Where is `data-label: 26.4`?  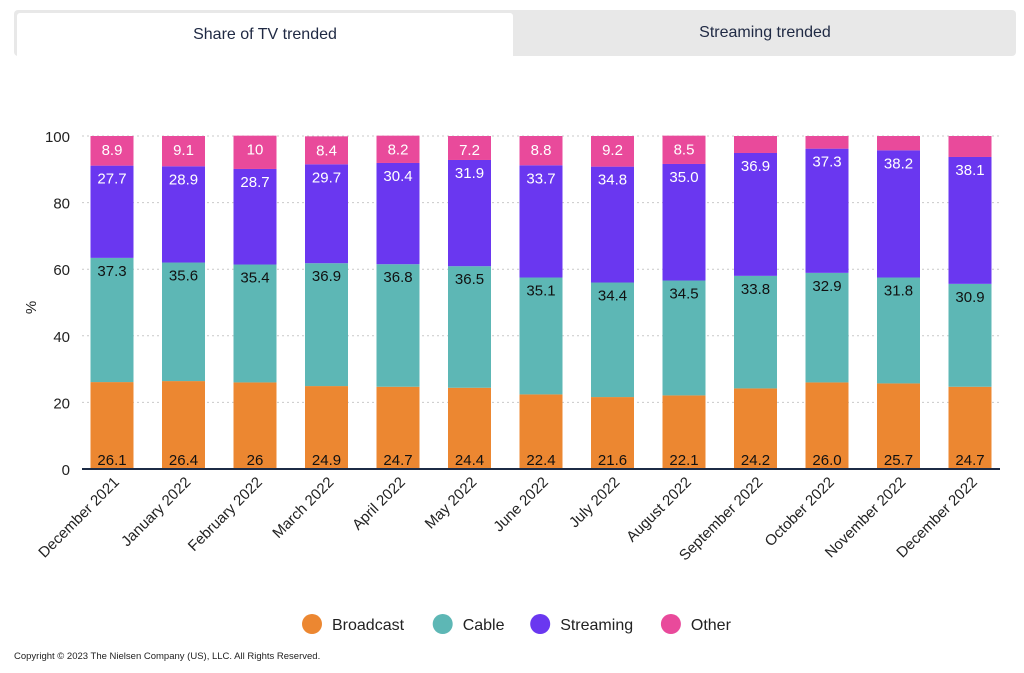 data-label: 26.4 is located at coordinates (183, 460).